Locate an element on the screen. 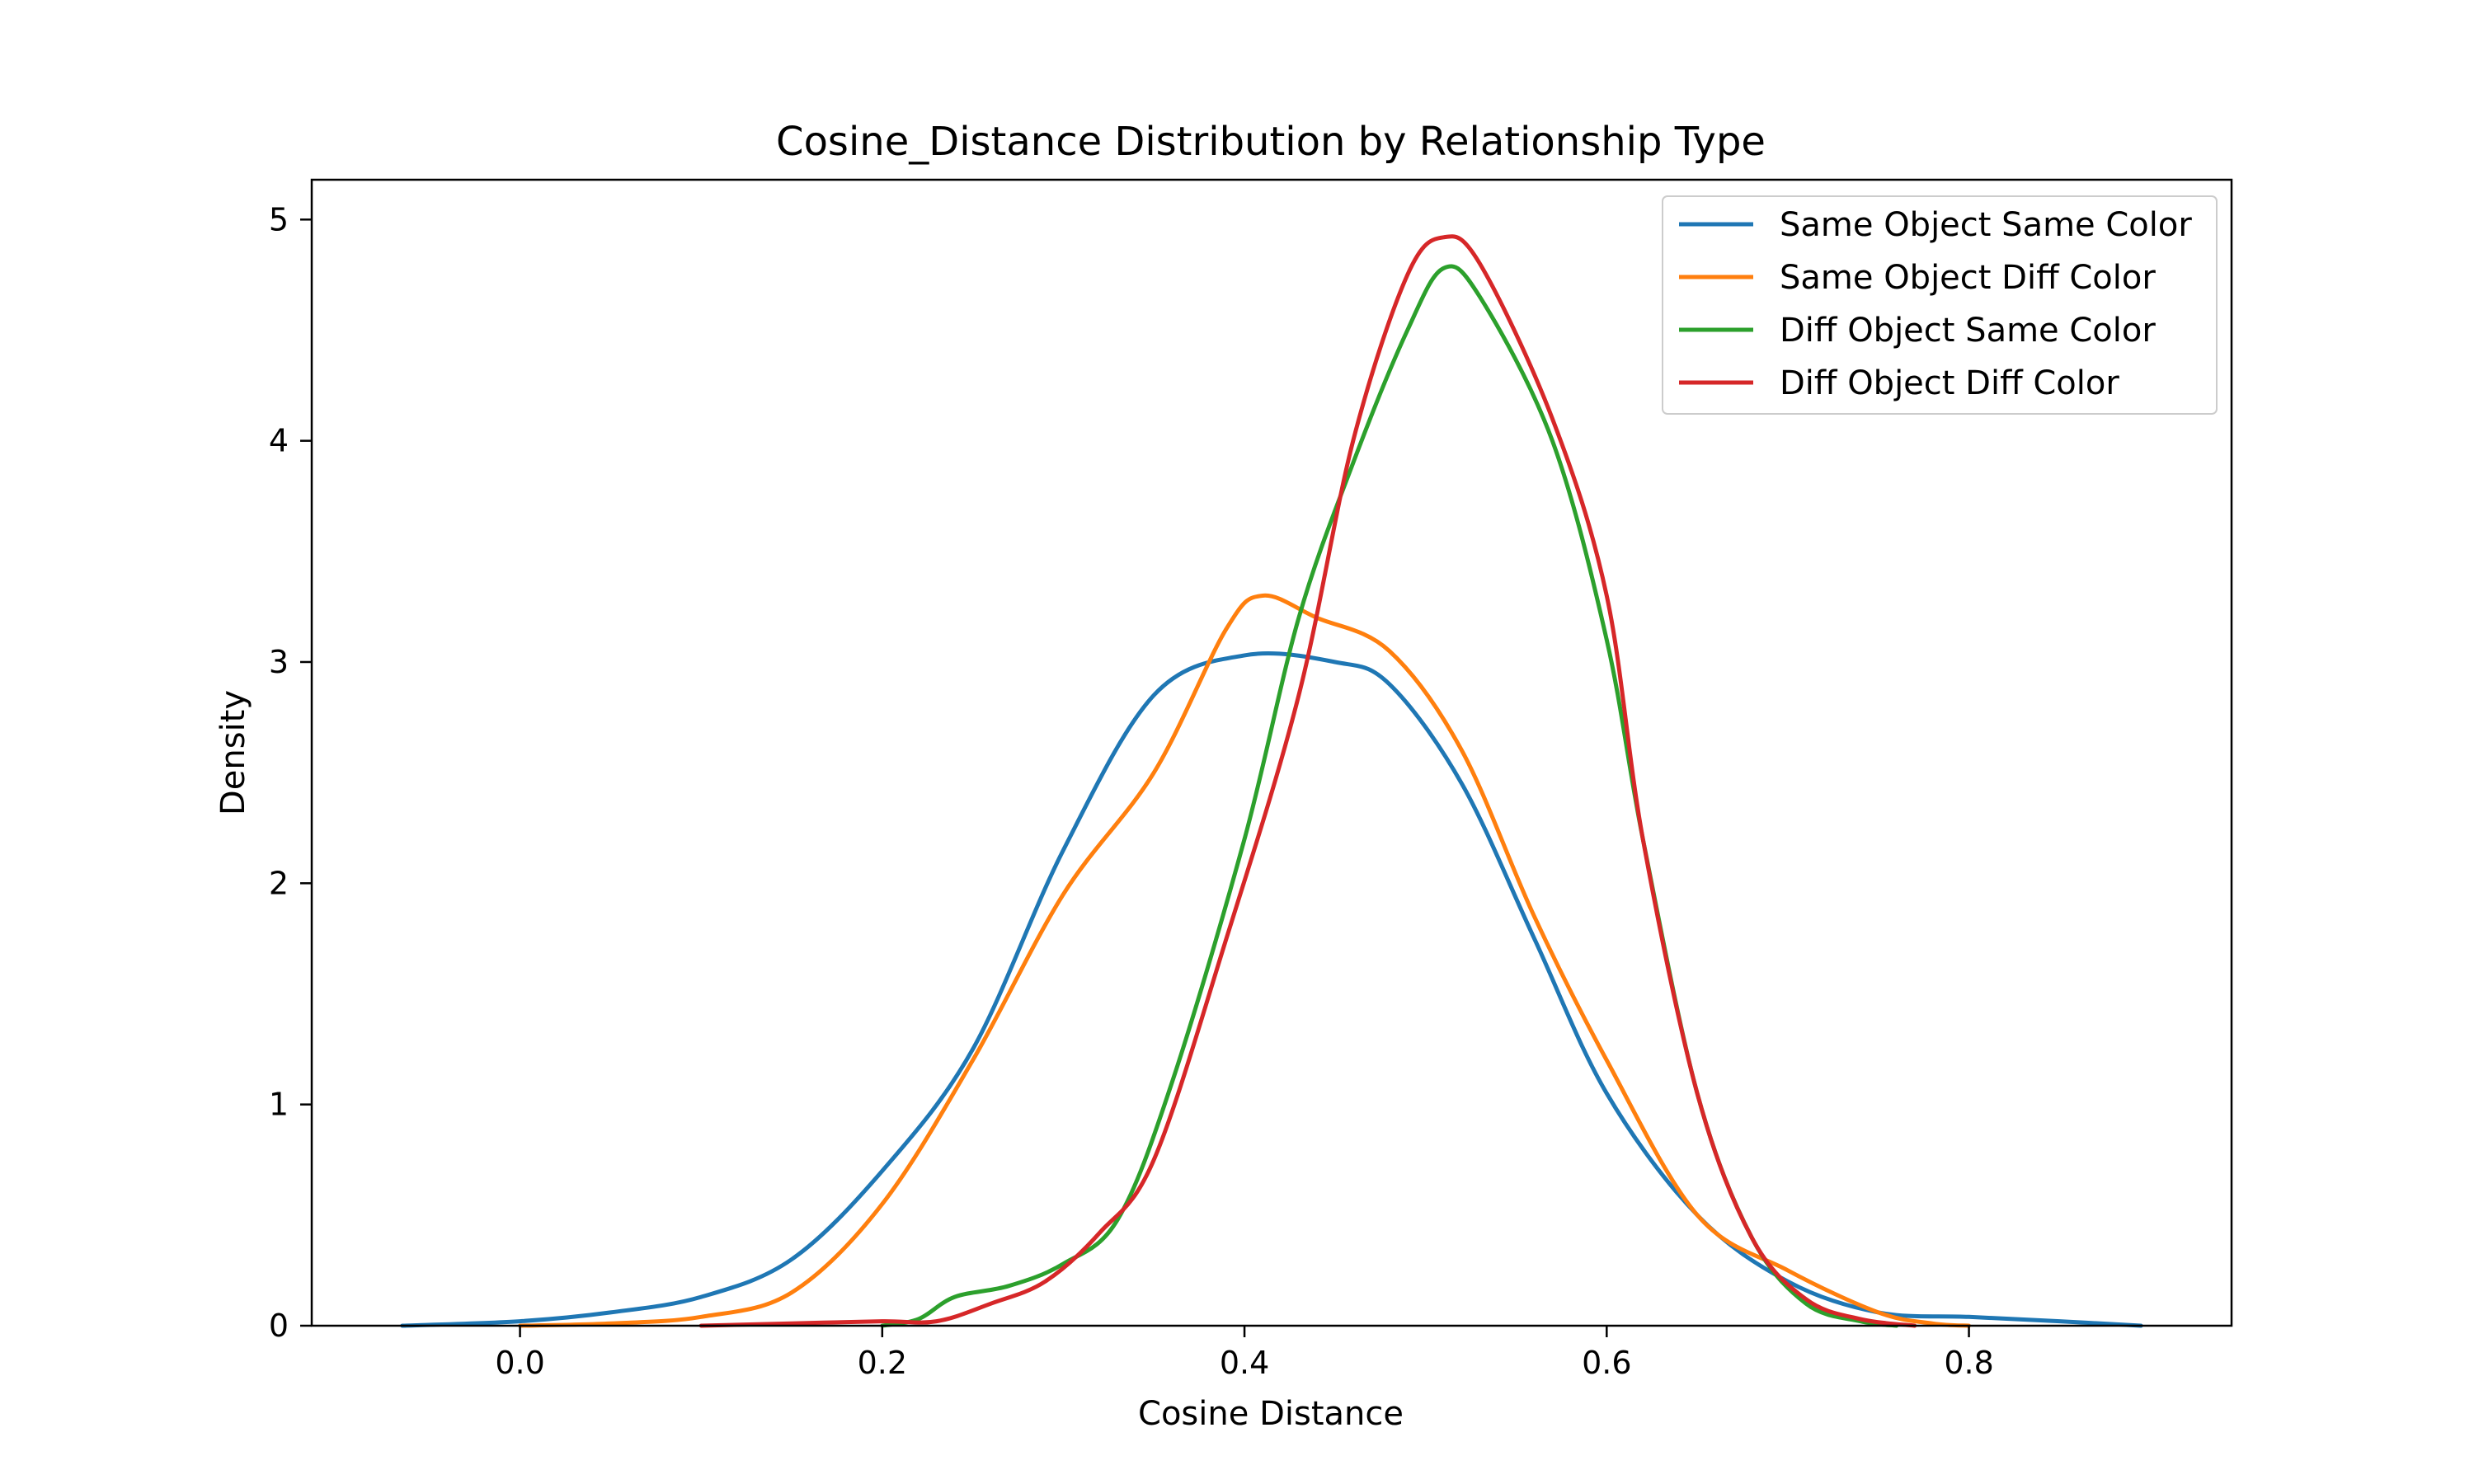 The width and height of the screenshot is (2474, 1484). legend-box is located at coordinates (1940, 305).